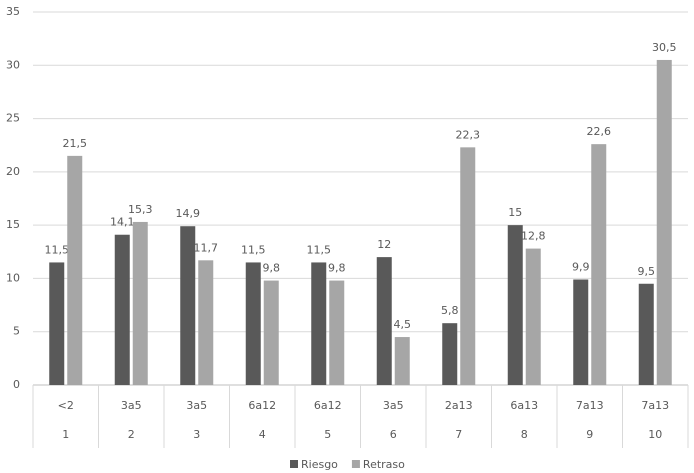 Image resolution: width=694 pixels, height=473 pixels. What do you see at coordinates (75, 143) in the screenshot?
I see `value-label: 21,5` at bounding box center [75, 143].